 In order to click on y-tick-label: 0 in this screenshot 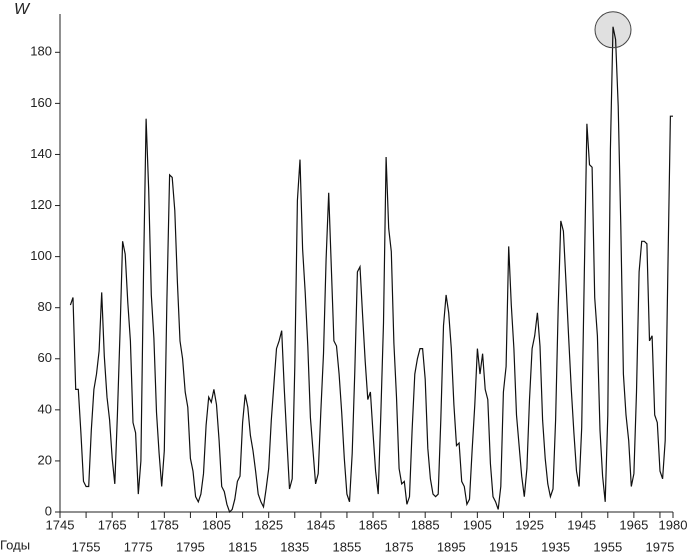, I will do `click(48, 510)`.